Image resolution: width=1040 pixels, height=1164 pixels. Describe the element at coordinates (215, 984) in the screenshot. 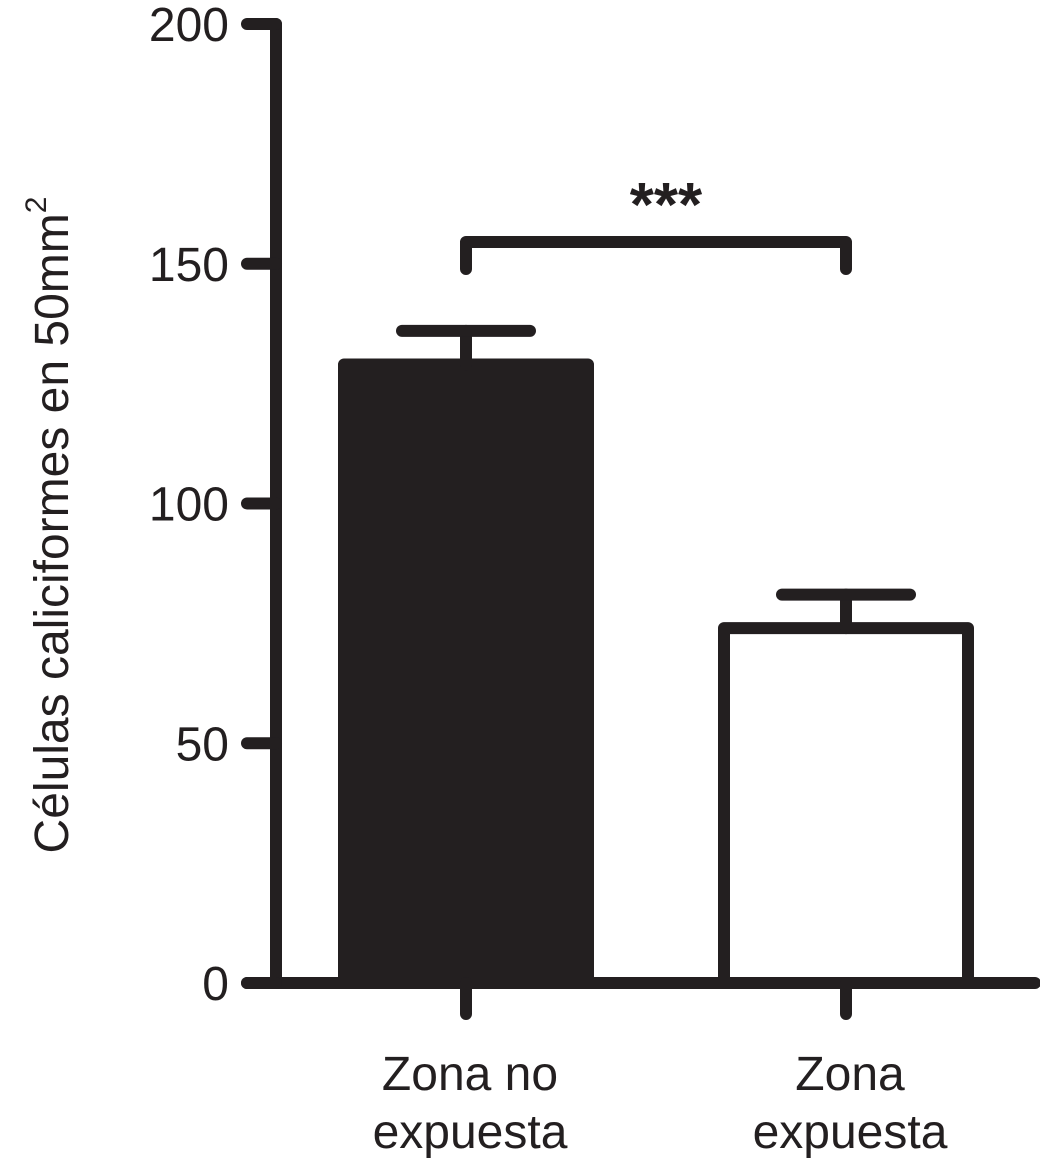

I see `y-tick-label-0: 0` at that location.